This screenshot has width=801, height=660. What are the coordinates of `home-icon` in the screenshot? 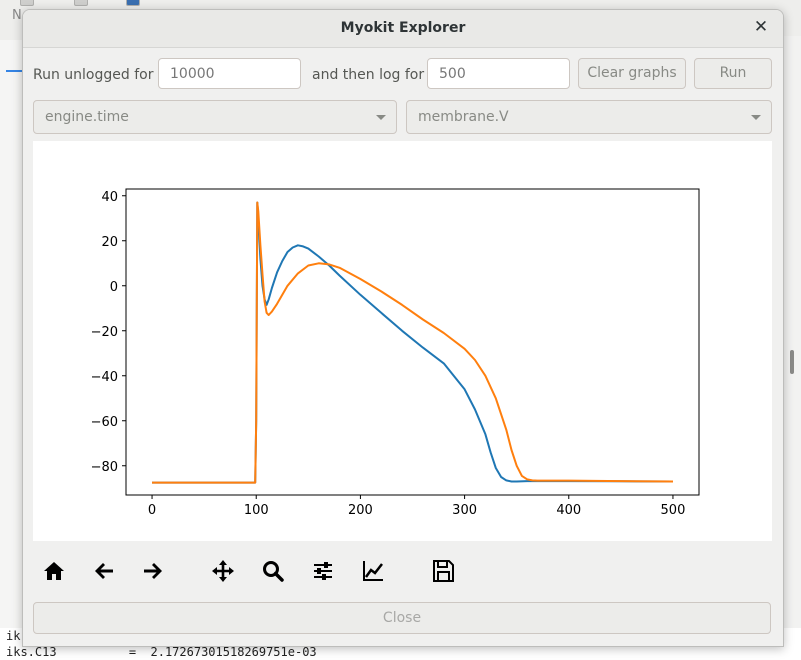 It's located at (54, 571).